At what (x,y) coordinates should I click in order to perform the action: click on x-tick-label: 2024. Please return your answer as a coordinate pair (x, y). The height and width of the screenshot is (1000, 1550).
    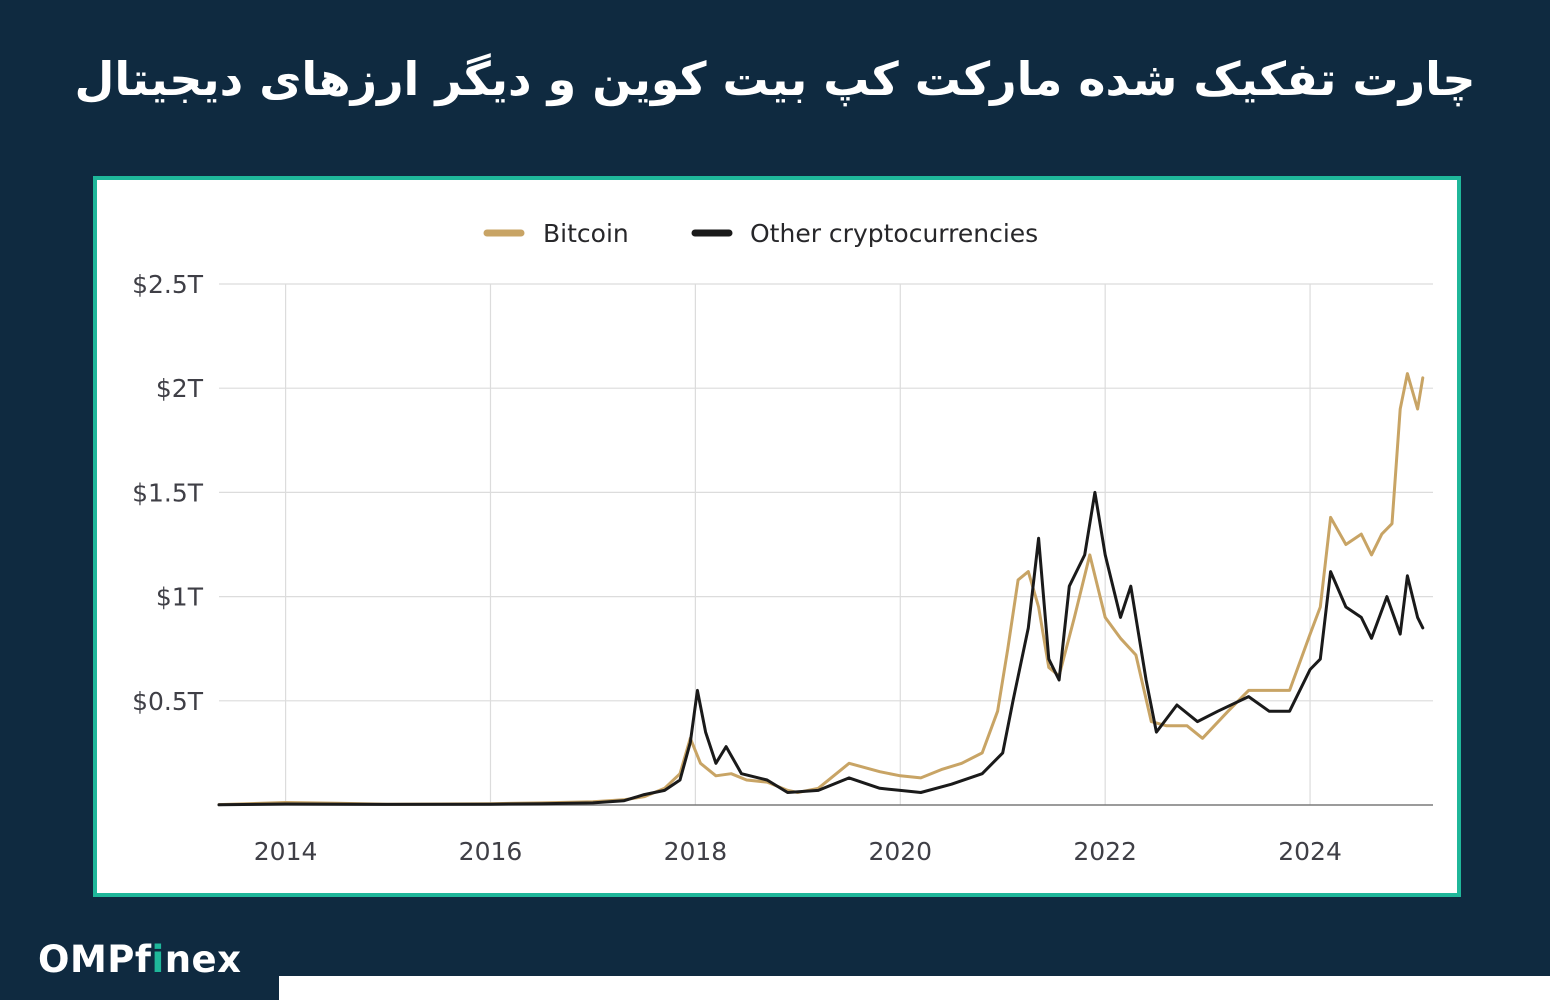
    Looking at the image, I should click on (1310, 851).